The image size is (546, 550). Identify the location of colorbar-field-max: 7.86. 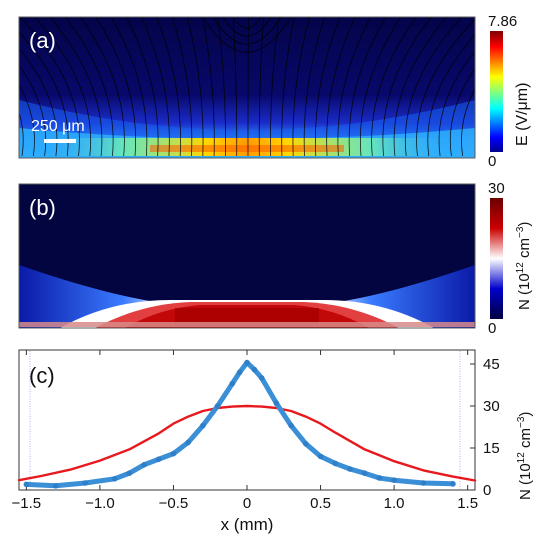
(502, 21).